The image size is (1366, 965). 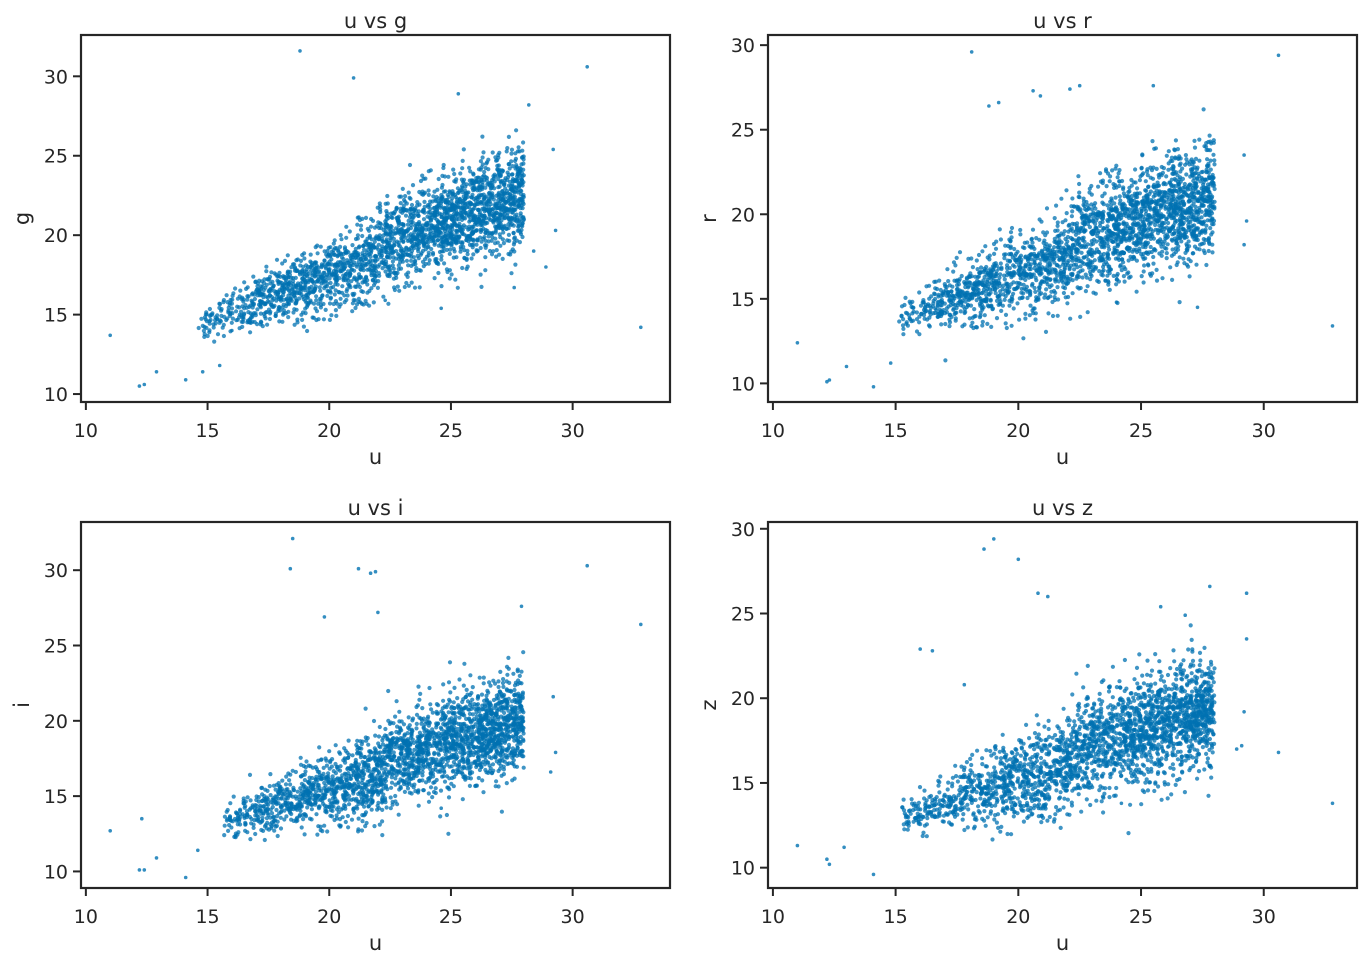 What do you see at coordinates (329, 431) in the screenshot?
I see `x-tick-label: 20` at bounding box center [329, 431].